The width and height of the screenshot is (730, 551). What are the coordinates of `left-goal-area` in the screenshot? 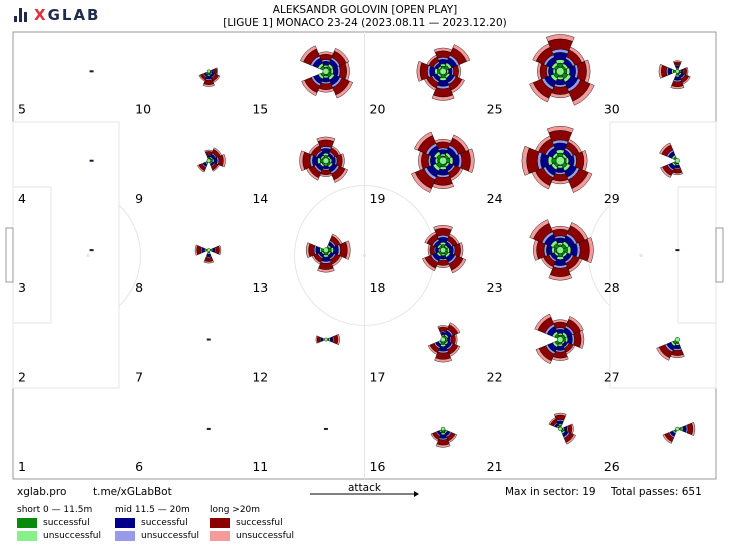 It's located at (32, 255).